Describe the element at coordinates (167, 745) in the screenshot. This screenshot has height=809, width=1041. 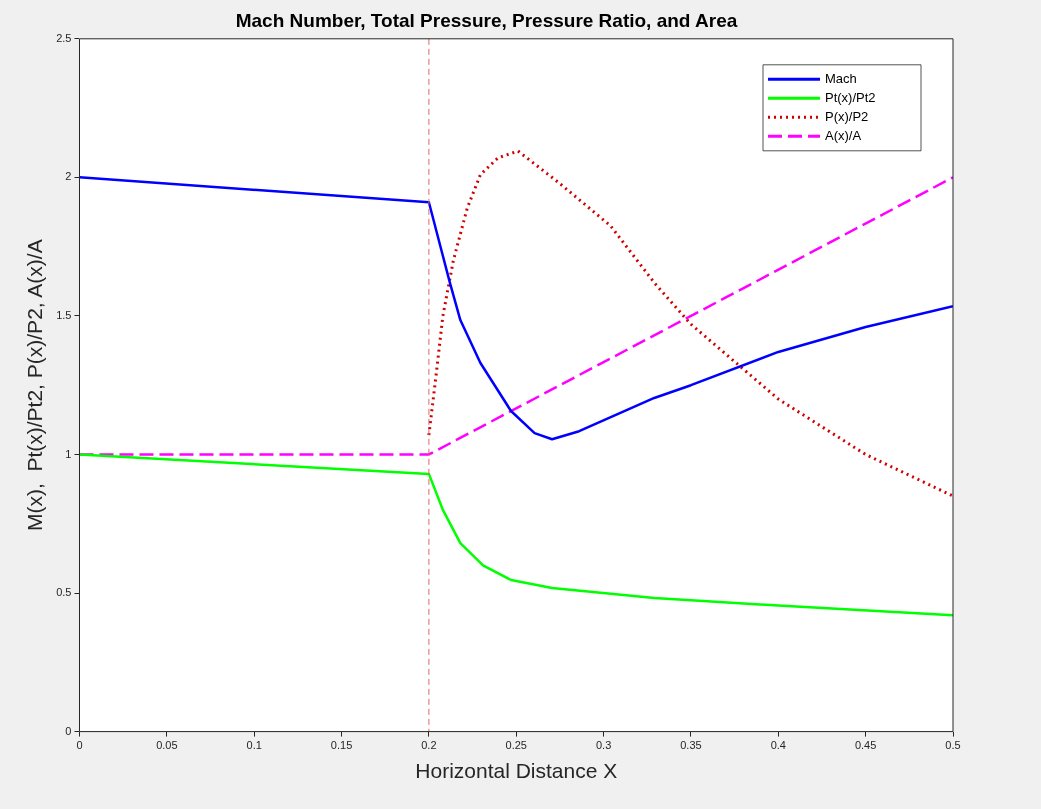
I see `x-tick-label: 0.05` at that location.